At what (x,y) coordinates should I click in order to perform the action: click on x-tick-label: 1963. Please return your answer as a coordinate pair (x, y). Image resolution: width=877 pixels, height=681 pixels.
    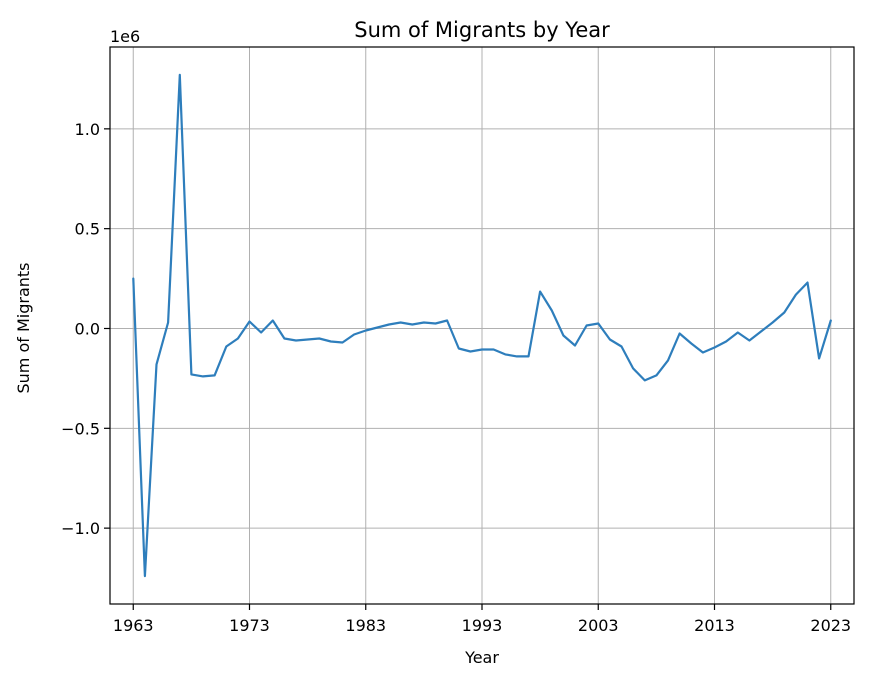
    Looking at the image, I should click on (133, 625).